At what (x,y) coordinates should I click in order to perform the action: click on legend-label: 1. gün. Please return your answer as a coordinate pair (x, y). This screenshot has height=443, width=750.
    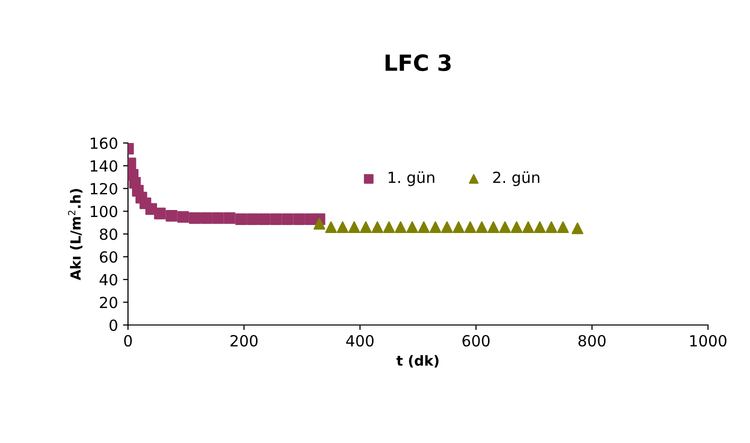
    Looking at the image, I should click on (411, 178).